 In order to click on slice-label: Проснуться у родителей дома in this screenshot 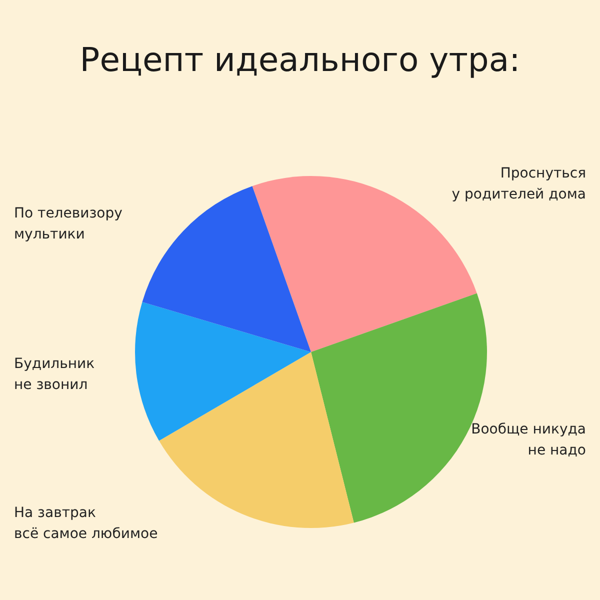, I will do `click(519, 184)`.